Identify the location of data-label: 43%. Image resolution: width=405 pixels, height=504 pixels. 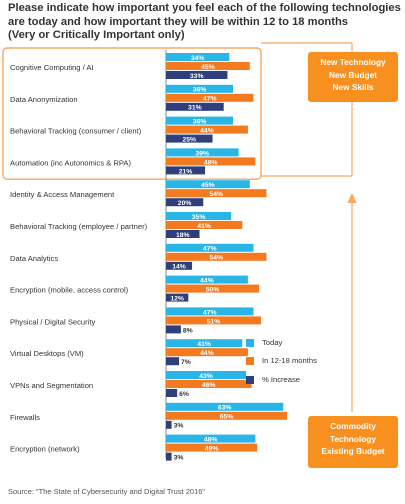
(206, 376).